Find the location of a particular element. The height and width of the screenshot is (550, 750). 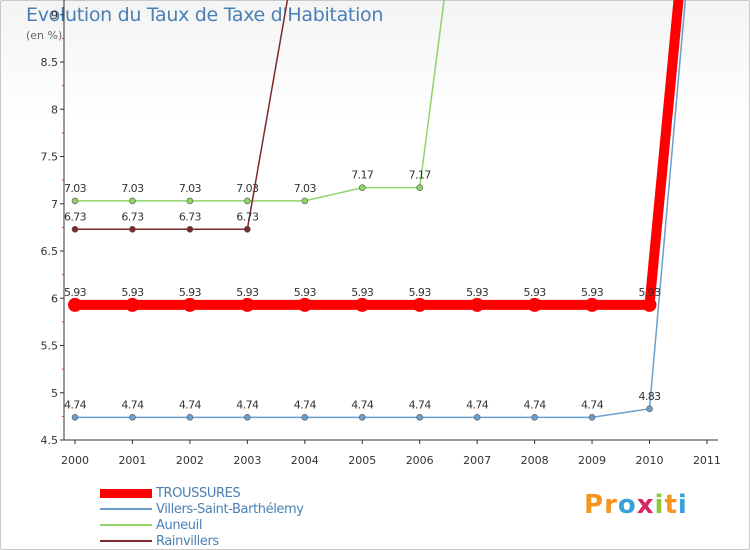

y-tick-label: 6 is located at coordinates (54, 298).